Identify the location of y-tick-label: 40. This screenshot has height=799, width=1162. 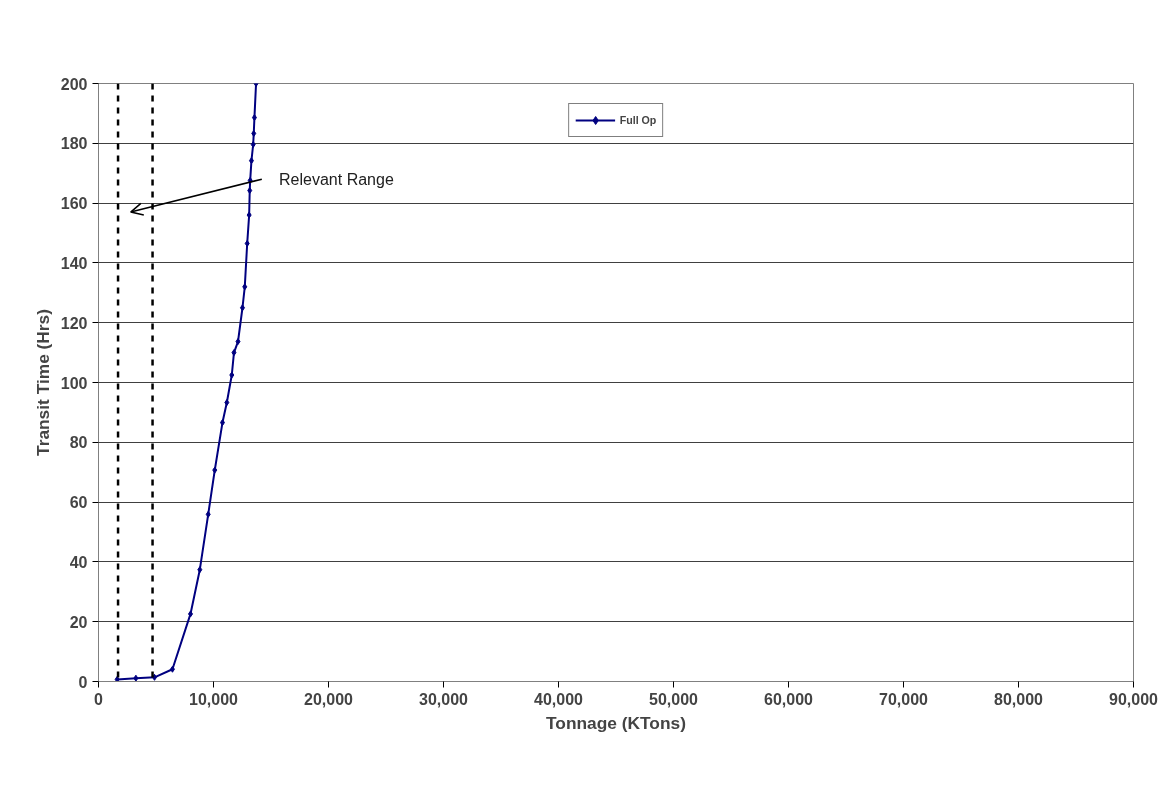
(78, 562).